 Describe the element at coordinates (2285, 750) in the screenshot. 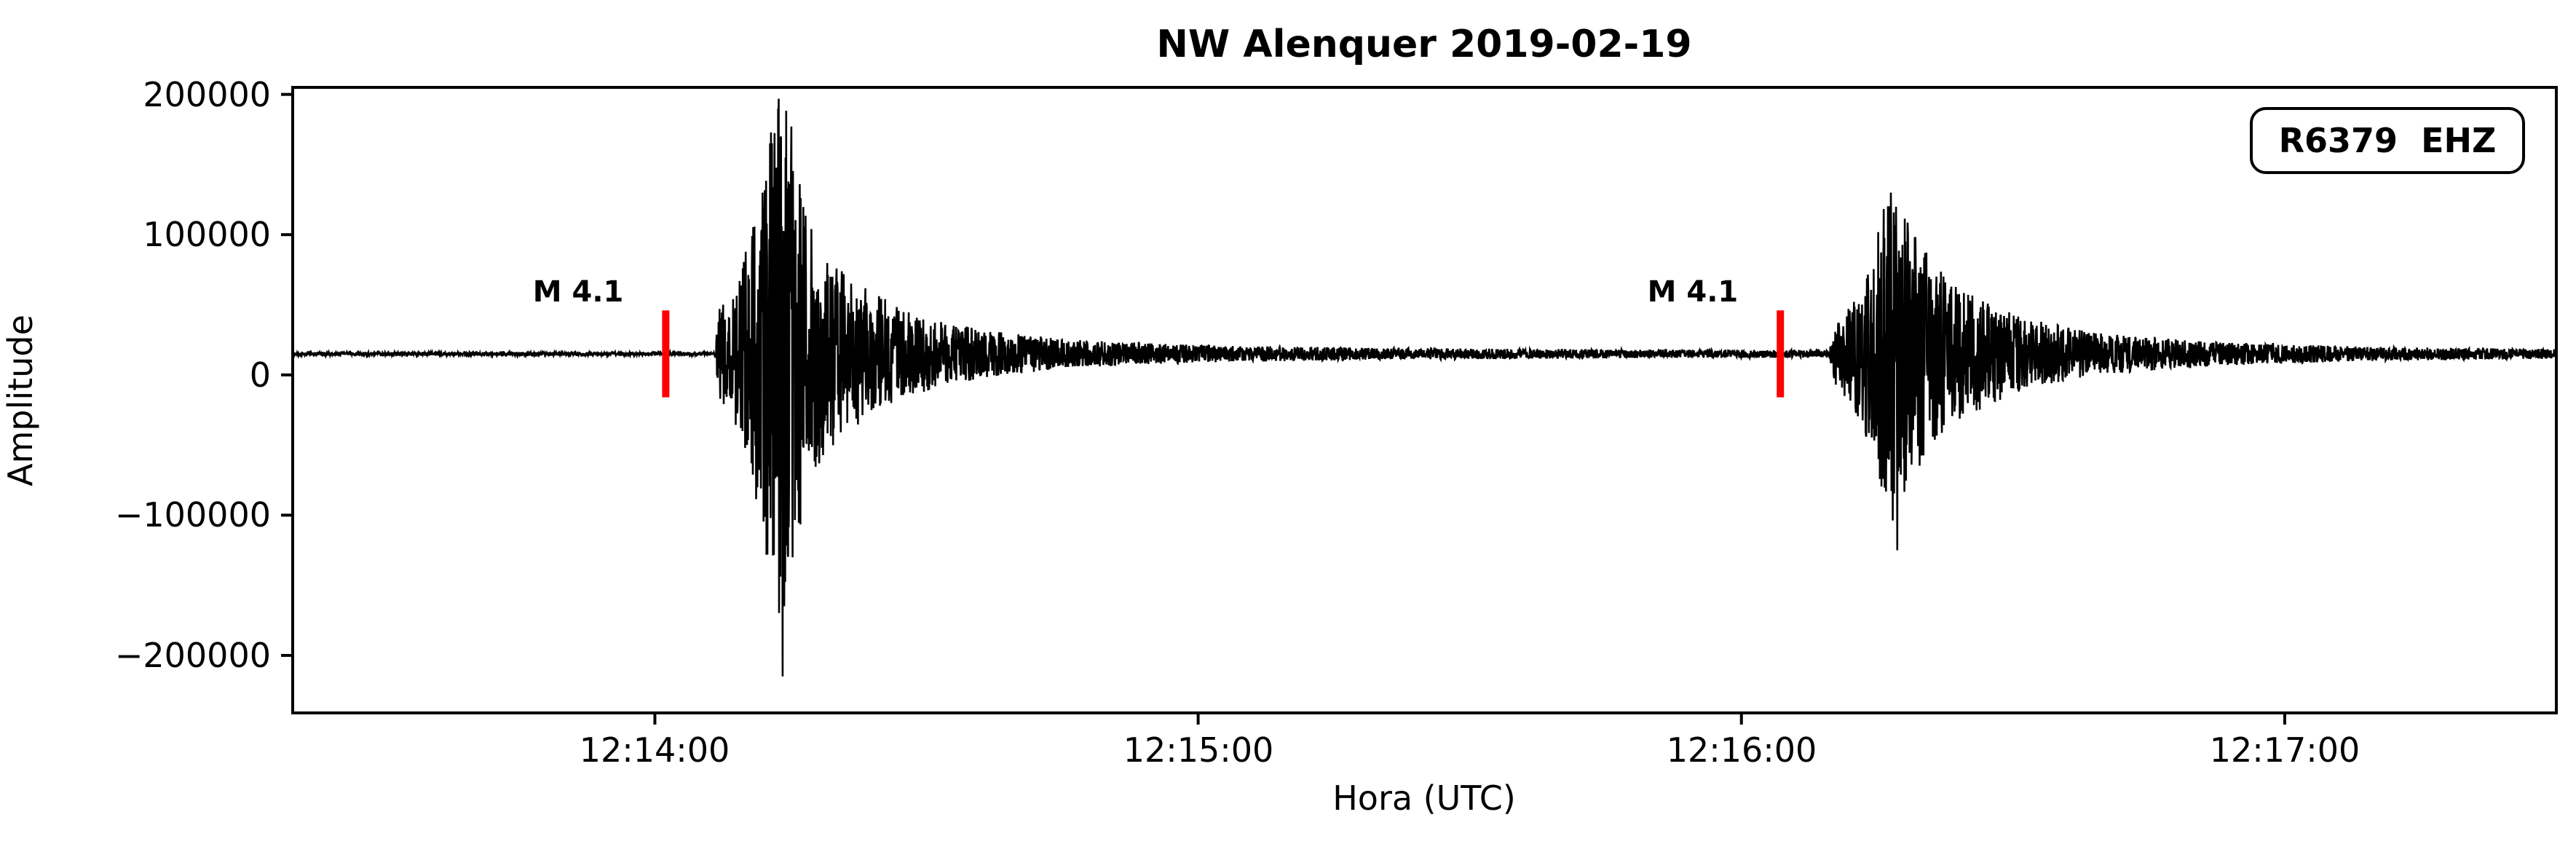

I see `x-tick-label: 12:17:00` at that location.